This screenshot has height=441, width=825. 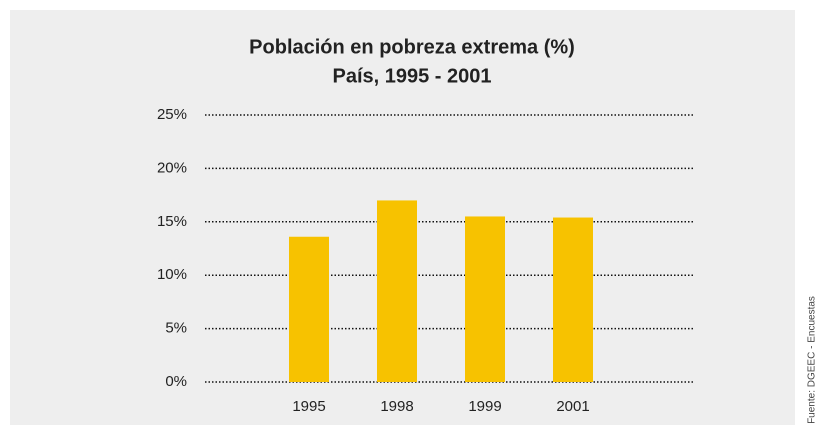 I want to click on source-note: Fuente: DGEEC - Encuestas, so click(x=812, y=360).